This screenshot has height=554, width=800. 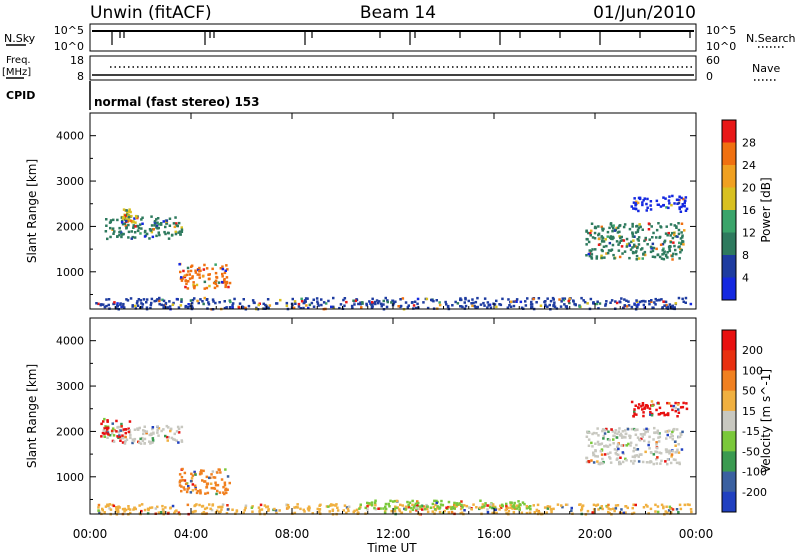 What do you see at coordinates (745, 255) in the screenshot?
I see `colorbar-tick-label: 8` at bounding box center [745, 255].